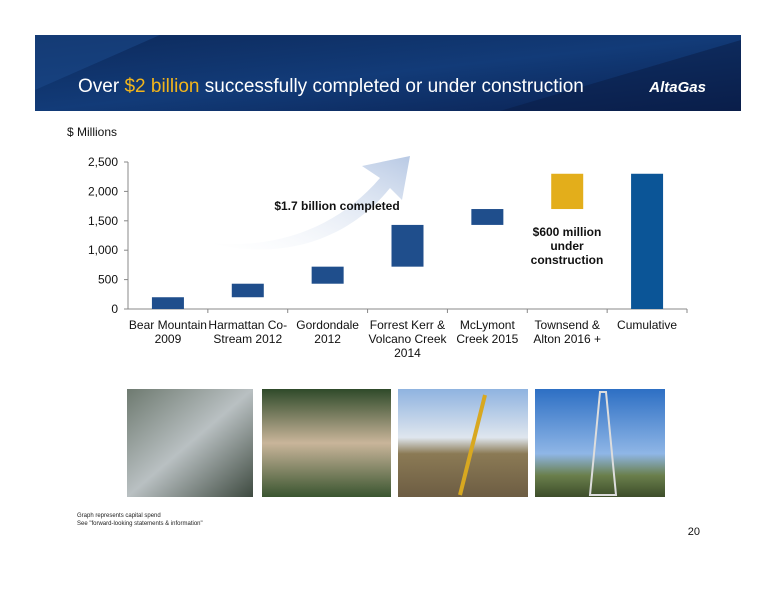 The width and height of the screenshot is (776, 600). I want to click on x-tick-label: Forrest Kerr & Volcano Creek 2014, so click(407, 339).